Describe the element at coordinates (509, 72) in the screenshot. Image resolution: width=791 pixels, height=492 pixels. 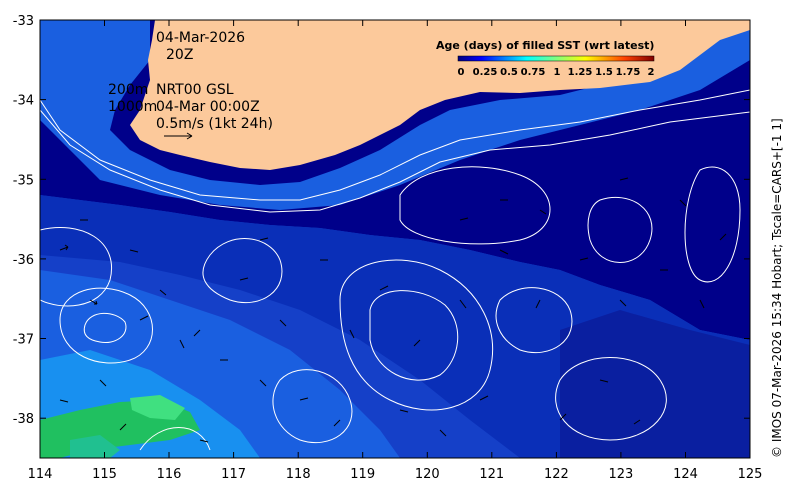
I see `colorbar-tick: 0.5` at that location.